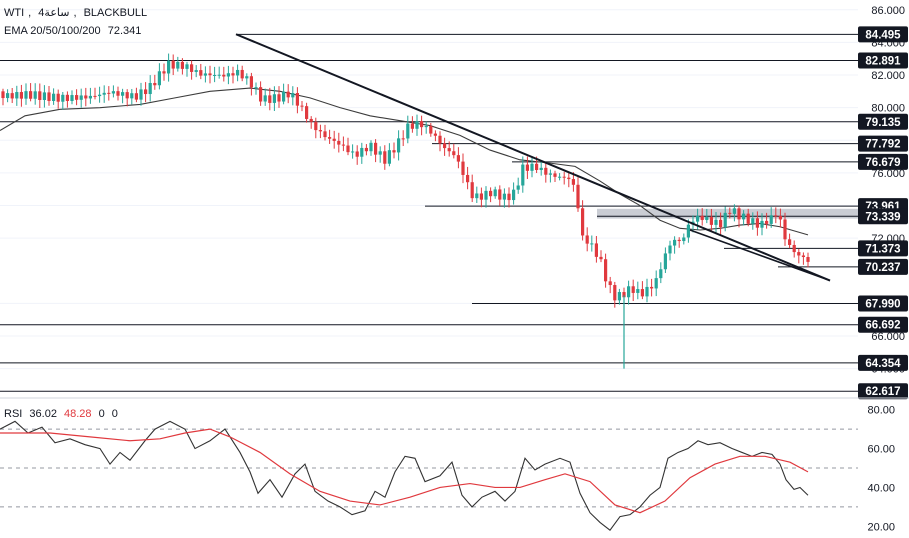  What do you see at coordinates (882, 217) in the screenshot?
I see `level-label: 73.339` at bounding box center [882, 217].